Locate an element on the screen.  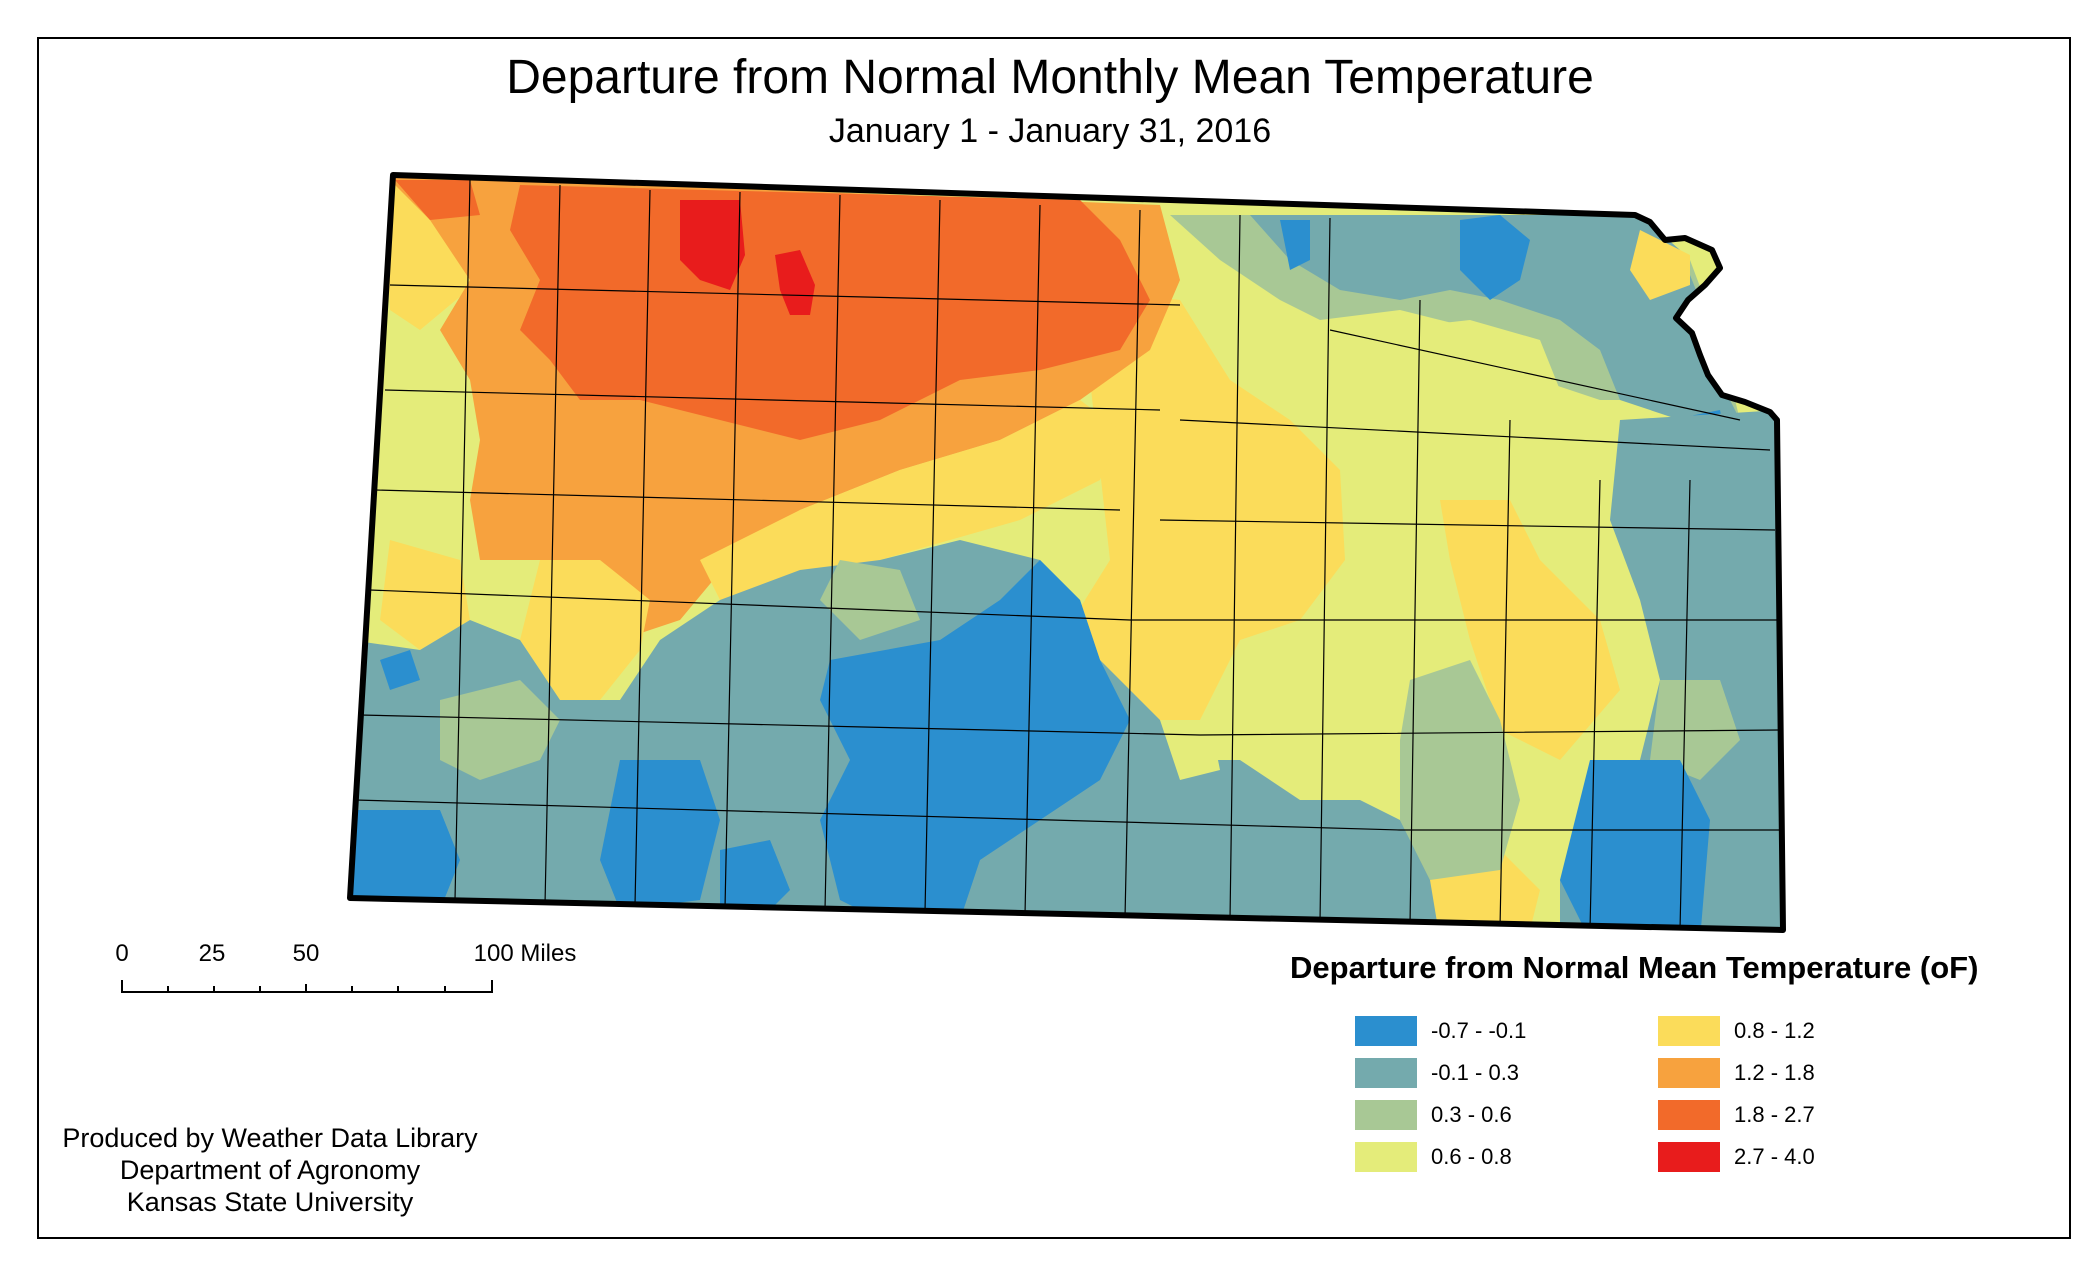
credits-line-1: Produced by Weather Data Library is located at coordinates (270, 1138).